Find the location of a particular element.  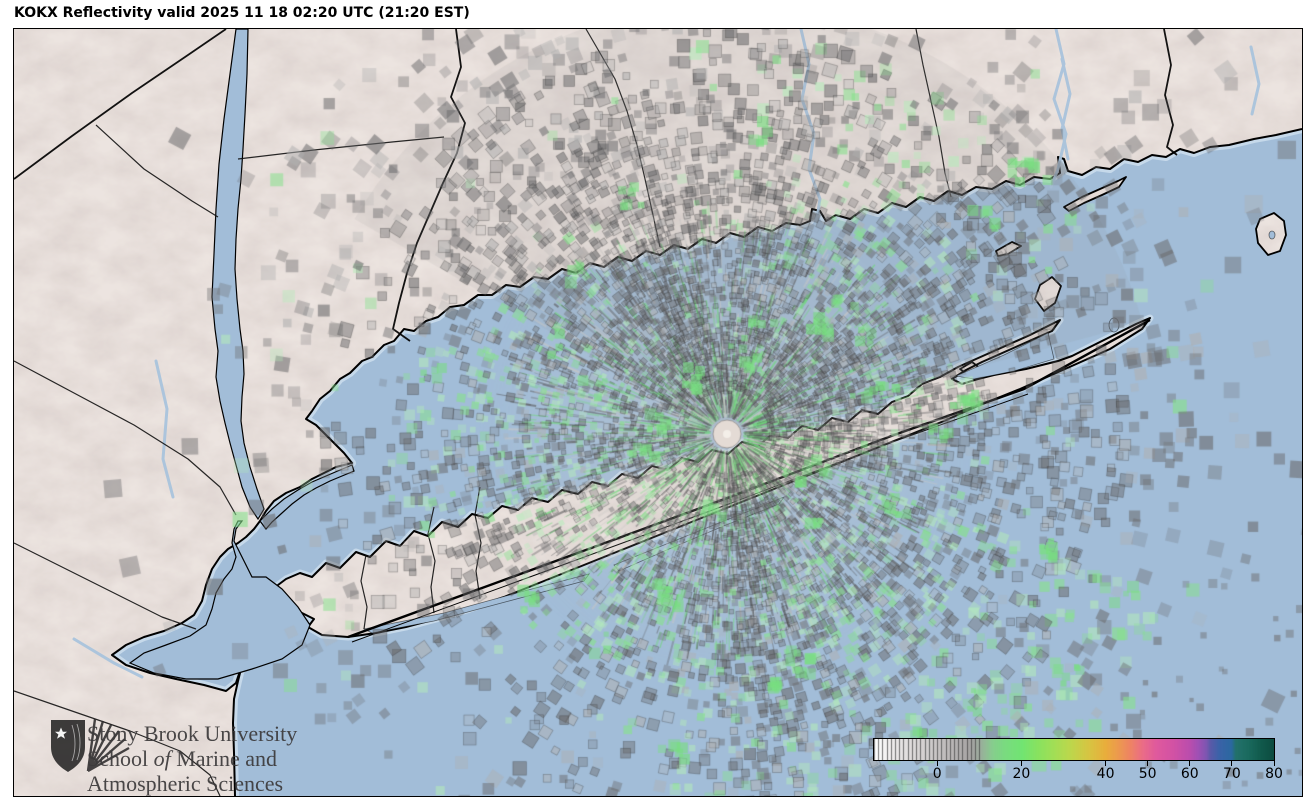

colorbar-tick-label: 80 is located at coordinates (1274, 774).